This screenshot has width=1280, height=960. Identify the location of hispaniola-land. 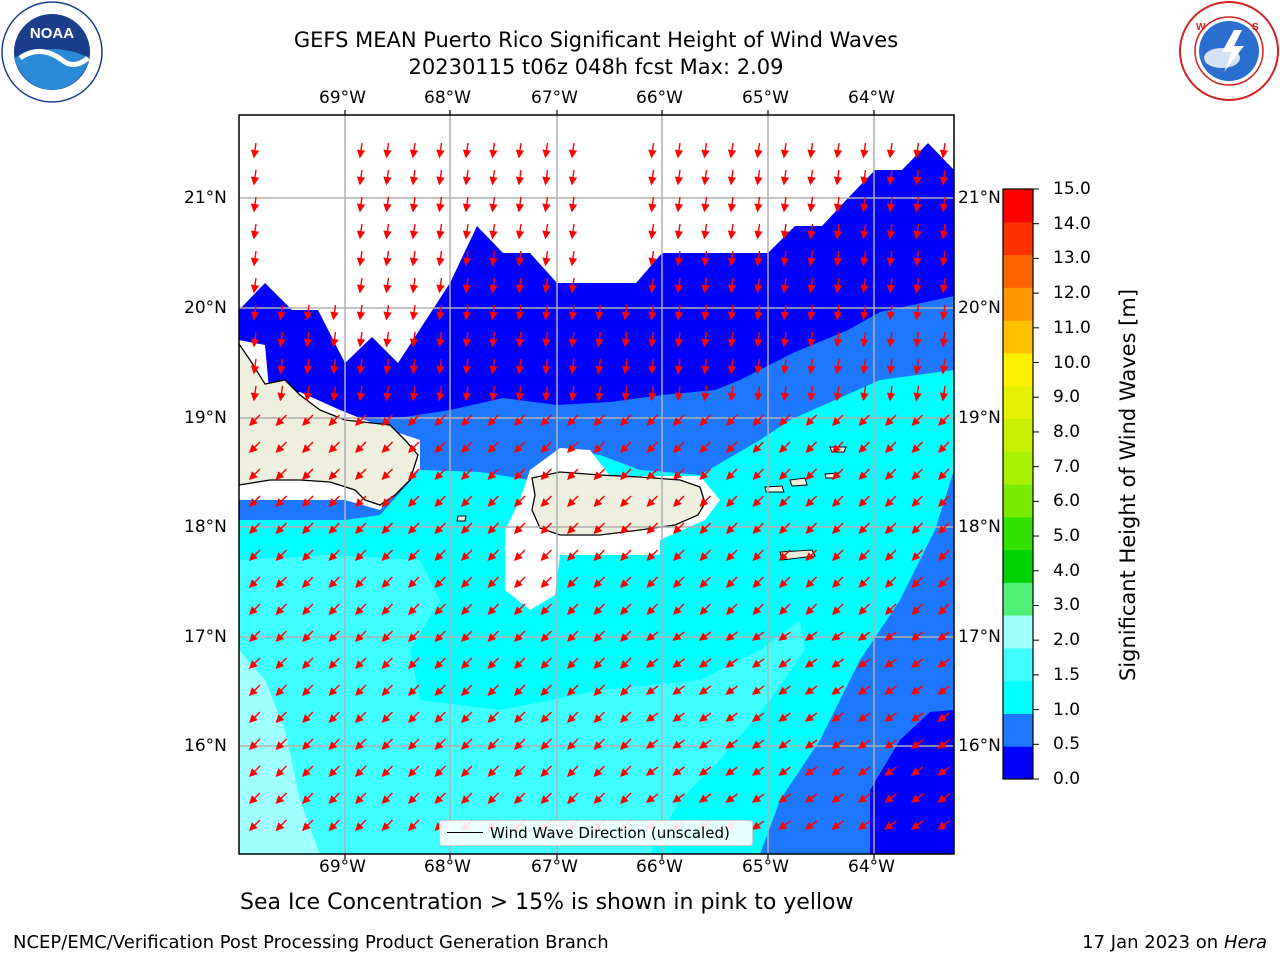
(329, 424).